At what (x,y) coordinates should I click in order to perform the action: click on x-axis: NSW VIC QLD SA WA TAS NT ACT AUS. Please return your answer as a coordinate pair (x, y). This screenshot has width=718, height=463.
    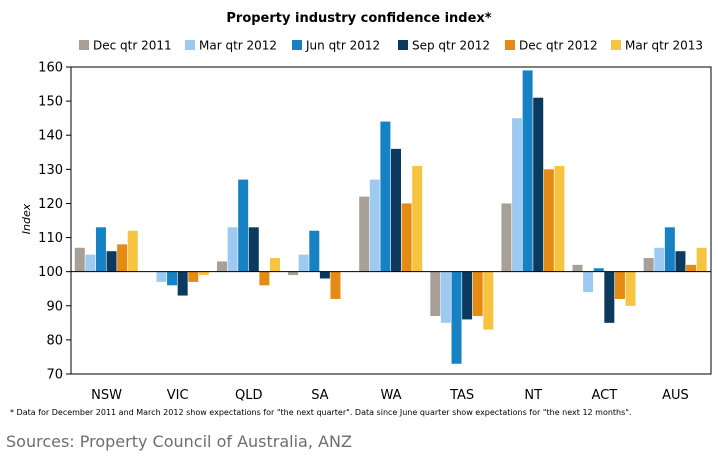
    Looking at the image, I should click on (390, 395).